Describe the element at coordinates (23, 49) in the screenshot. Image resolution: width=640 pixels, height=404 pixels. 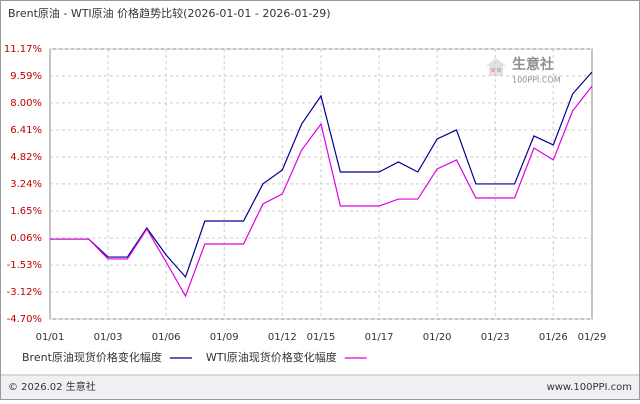
I see `y-tick-label: 11.17%` at that location.